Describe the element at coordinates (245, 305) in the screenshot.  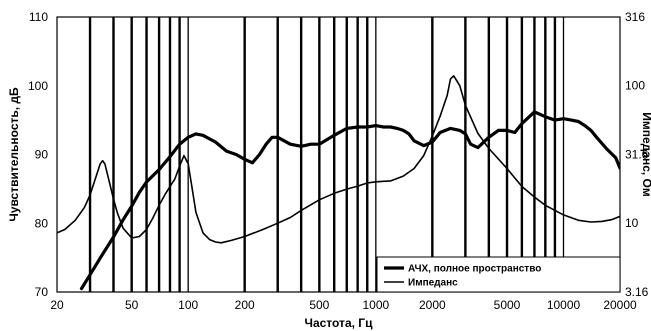
I see `x-tick-label: 200` at that location.